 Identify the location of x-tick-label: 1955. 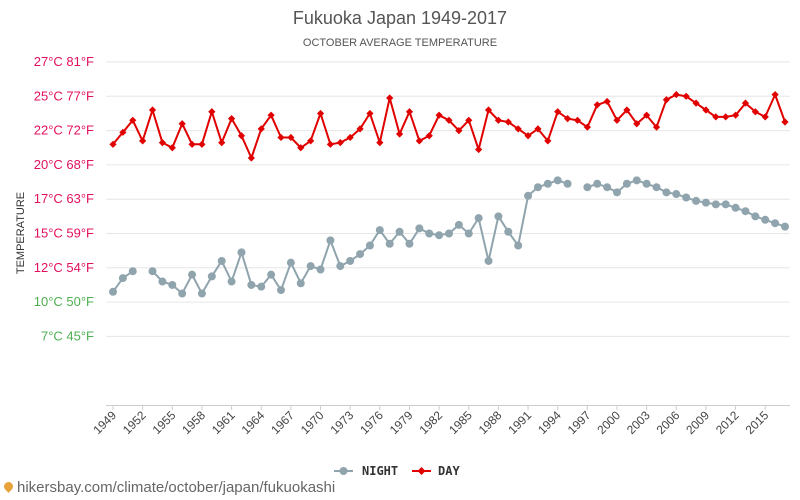
(164, 422).